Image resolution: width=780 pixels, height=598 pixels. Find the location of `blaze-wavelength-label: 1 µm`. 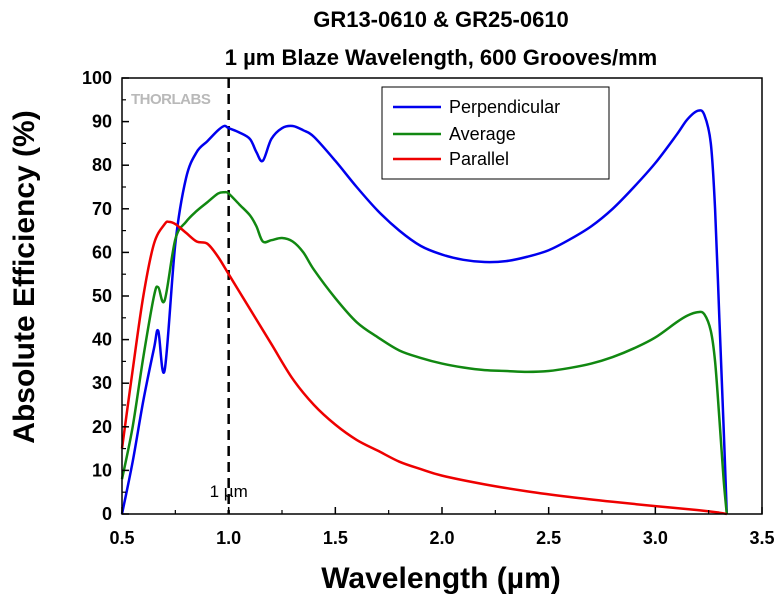

blaze-wavelength-label: 1 µm is located at coordinates (229, 491).